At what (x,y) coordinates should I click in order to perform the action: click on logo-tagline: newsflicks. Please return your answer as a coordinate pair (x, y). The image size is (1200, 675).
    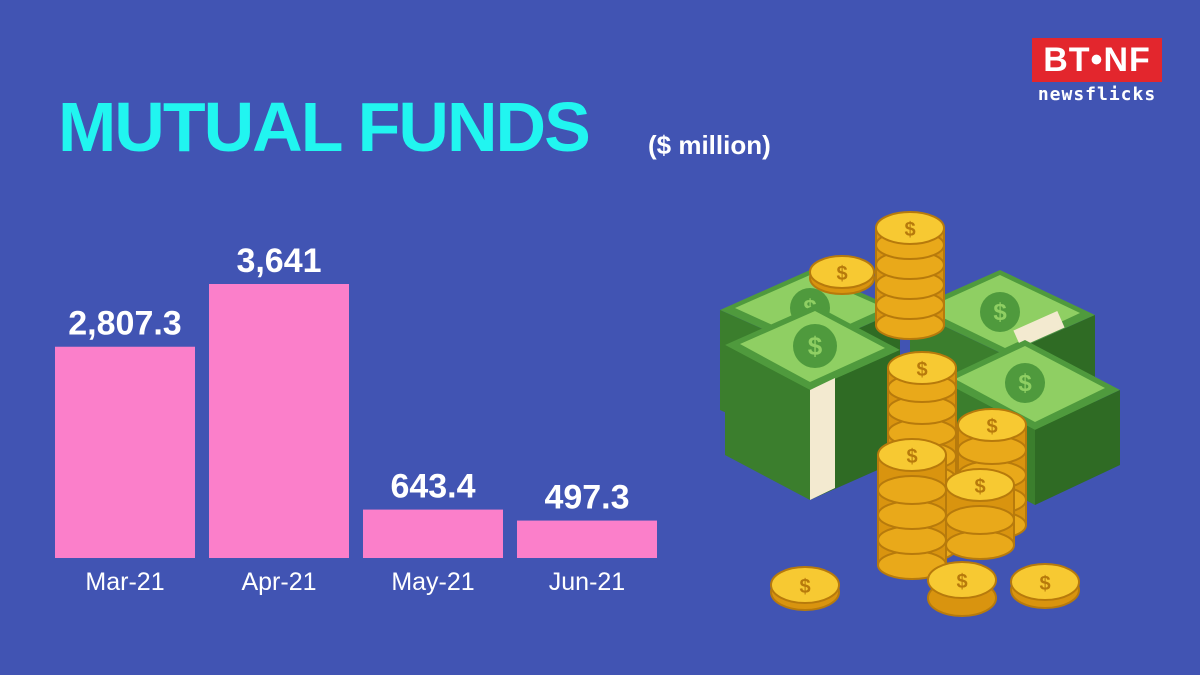
    Looking at the image, I should click on (1097, 94).